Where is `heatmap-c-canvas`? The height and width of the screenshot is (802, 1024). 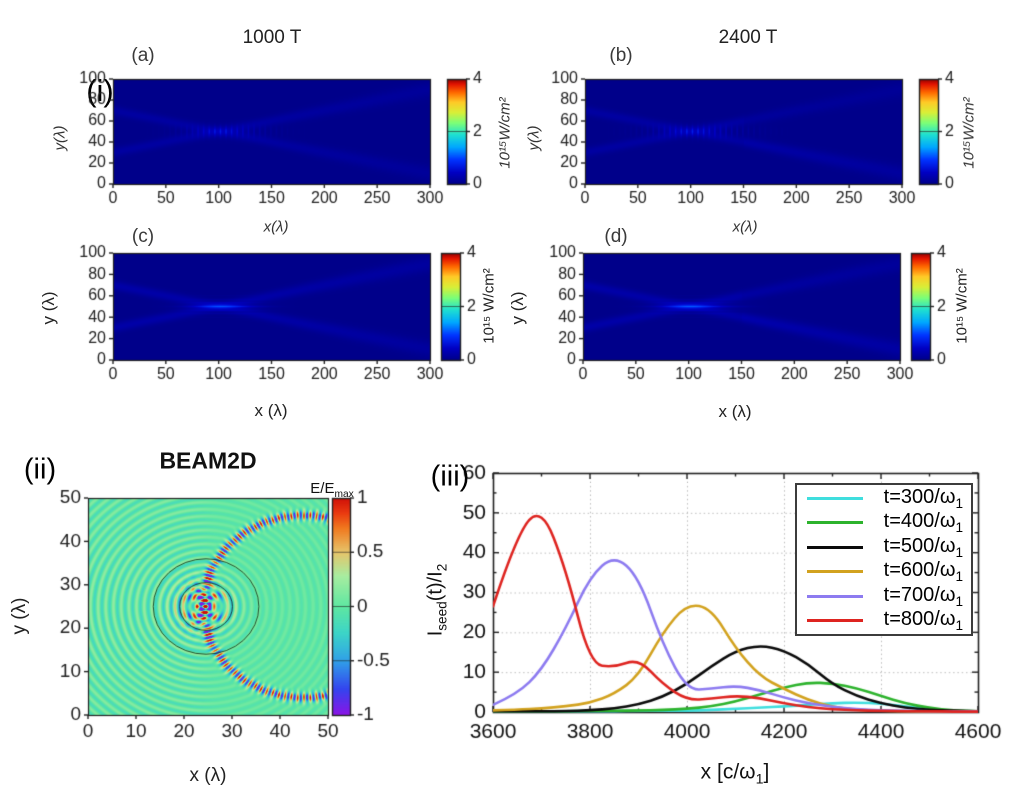
heatmap-c-canvas is located at coordinates (285, 316).